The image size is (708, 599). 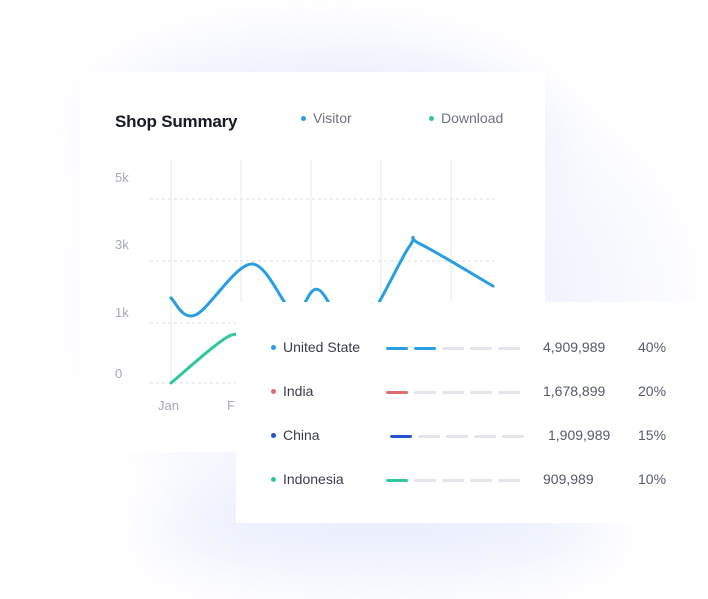 What do you see at coordinates (298, 391) in the screenshot?
I see `country-name: India` at bounding box center [298, 391].